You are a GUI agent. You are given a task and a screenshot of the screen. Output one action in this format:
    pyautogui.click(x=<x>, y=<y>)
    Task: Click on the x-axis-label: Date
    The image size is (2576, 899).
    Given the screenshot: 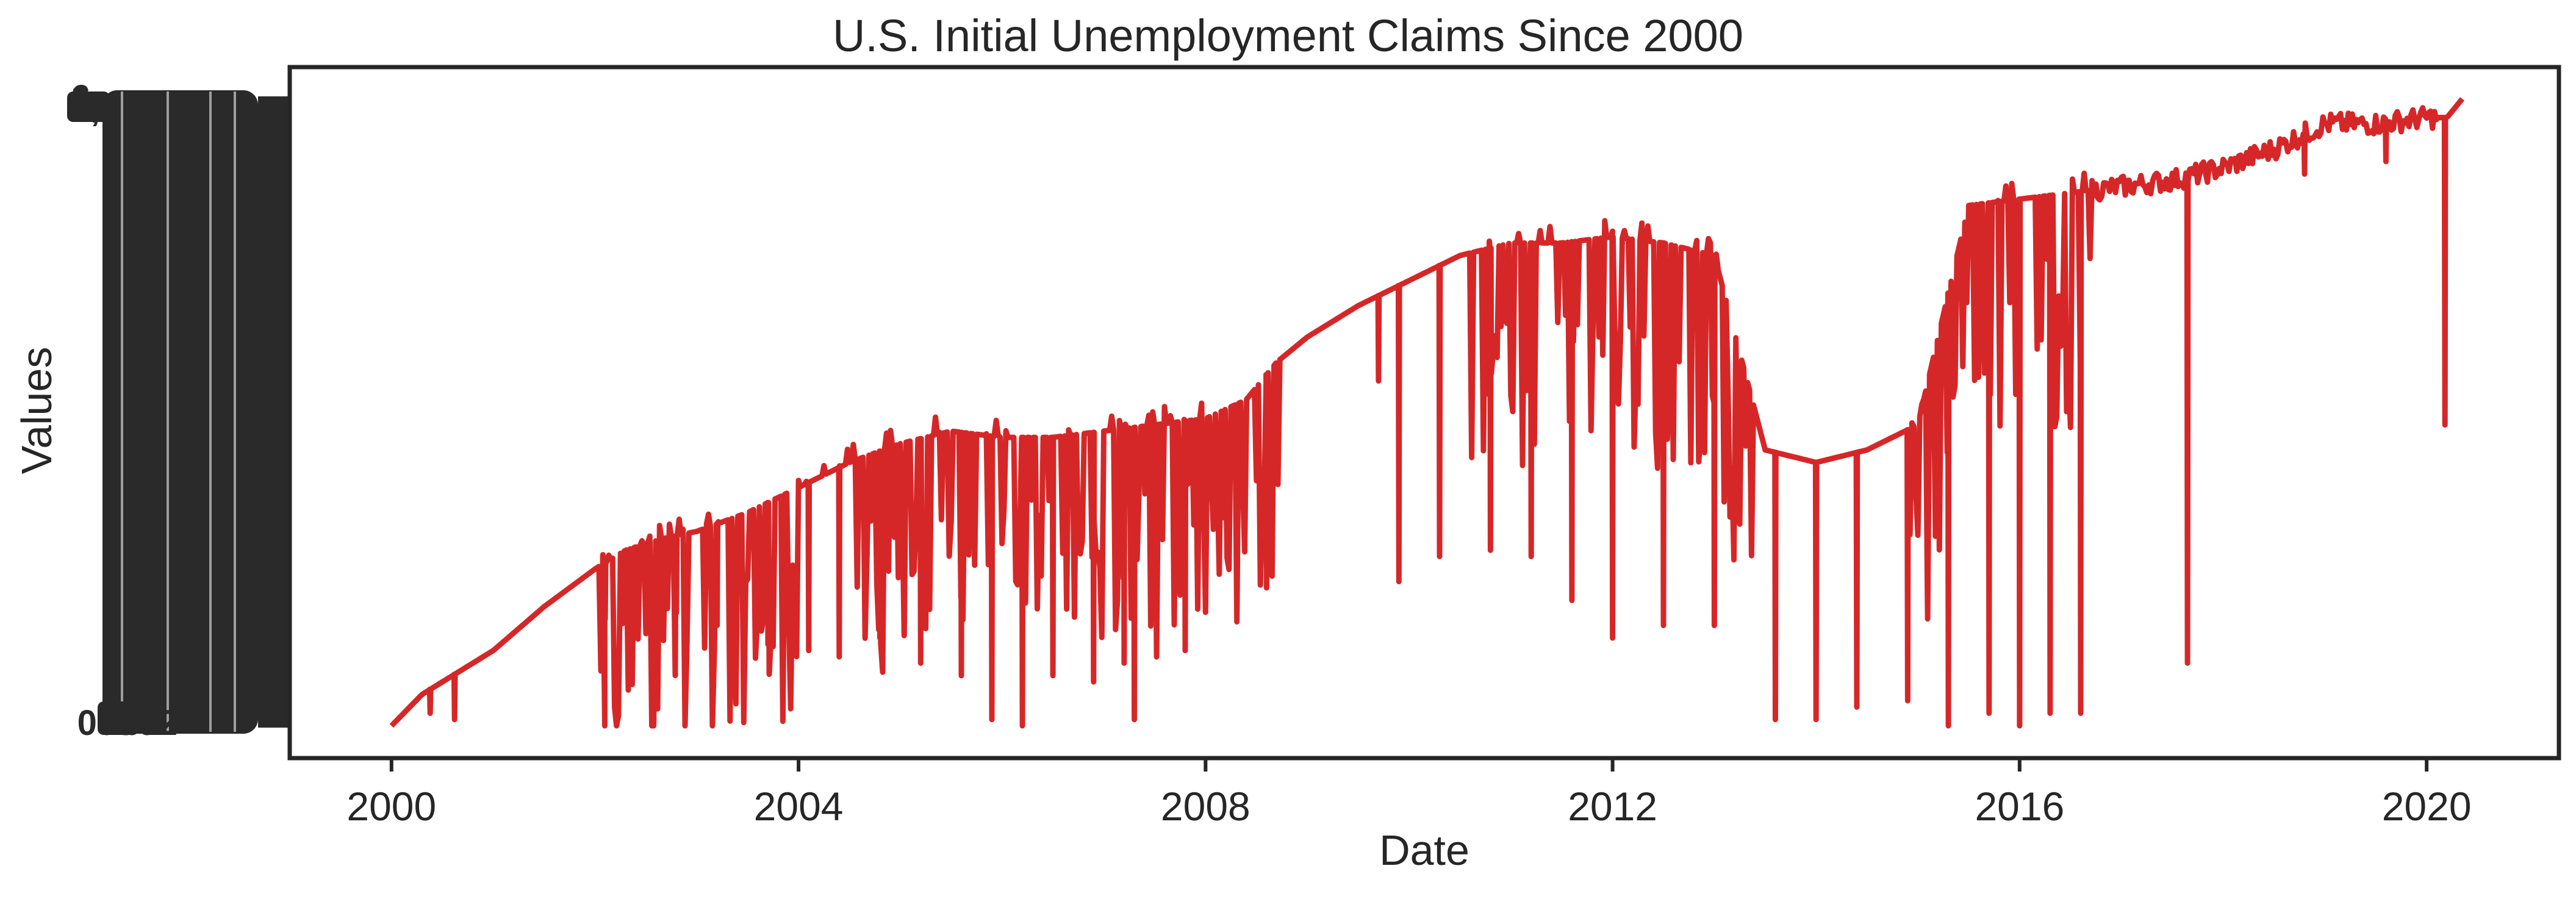 What is the action you would take?
    pyautogui.click(x=1424, y=850)
    